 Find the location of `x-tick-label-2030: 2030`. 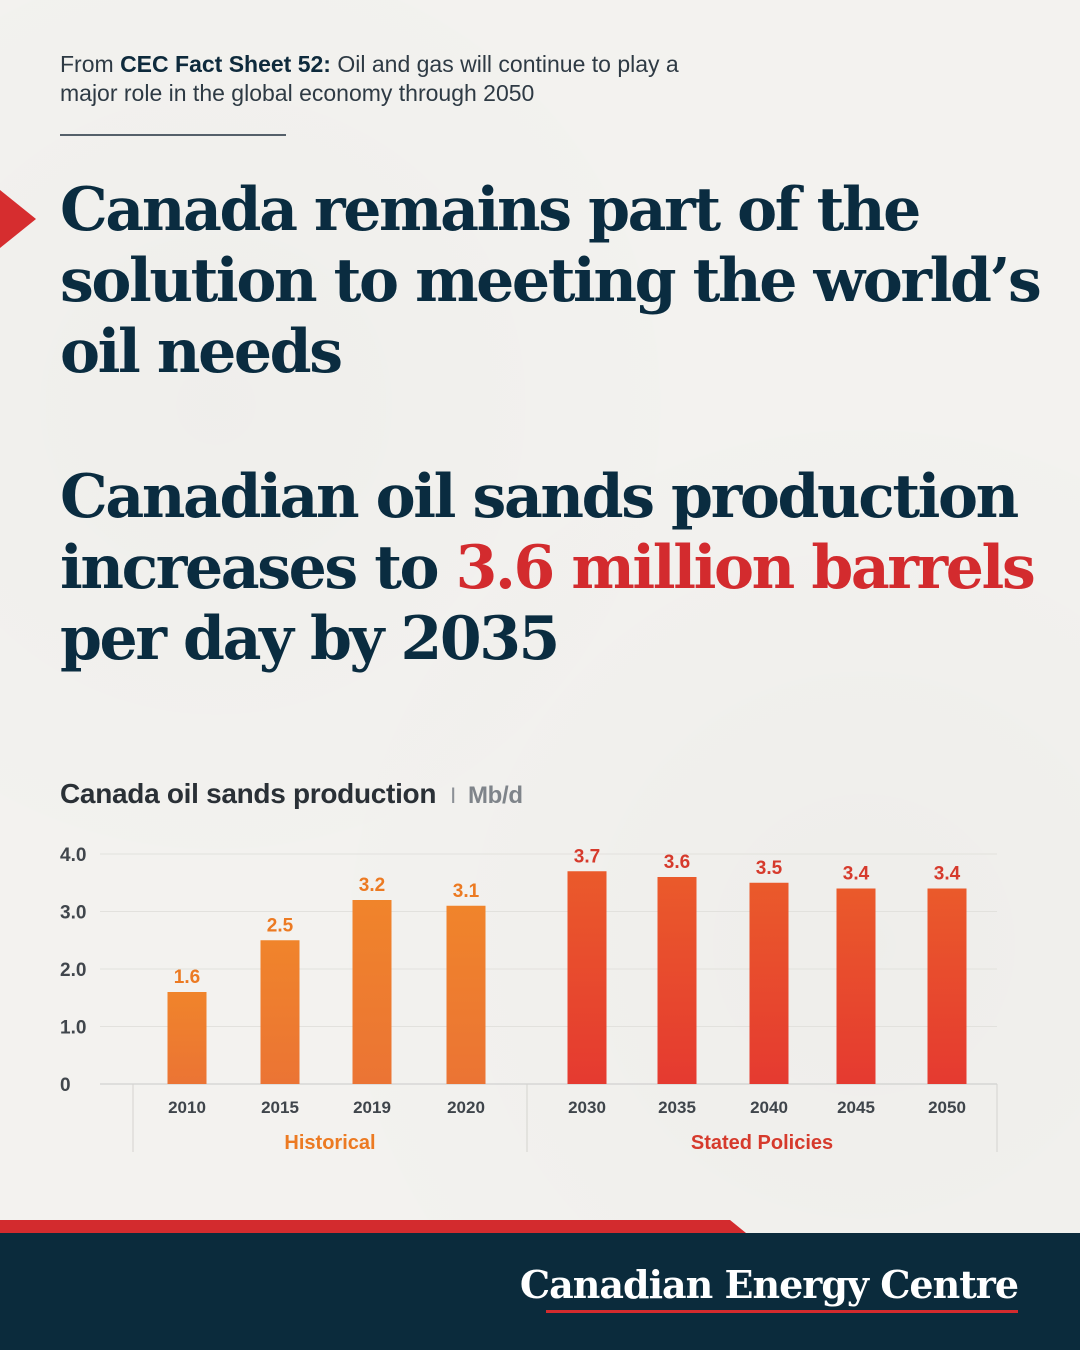

x-tick-label-2030: 2030 is located at coordinates (587, 1107).